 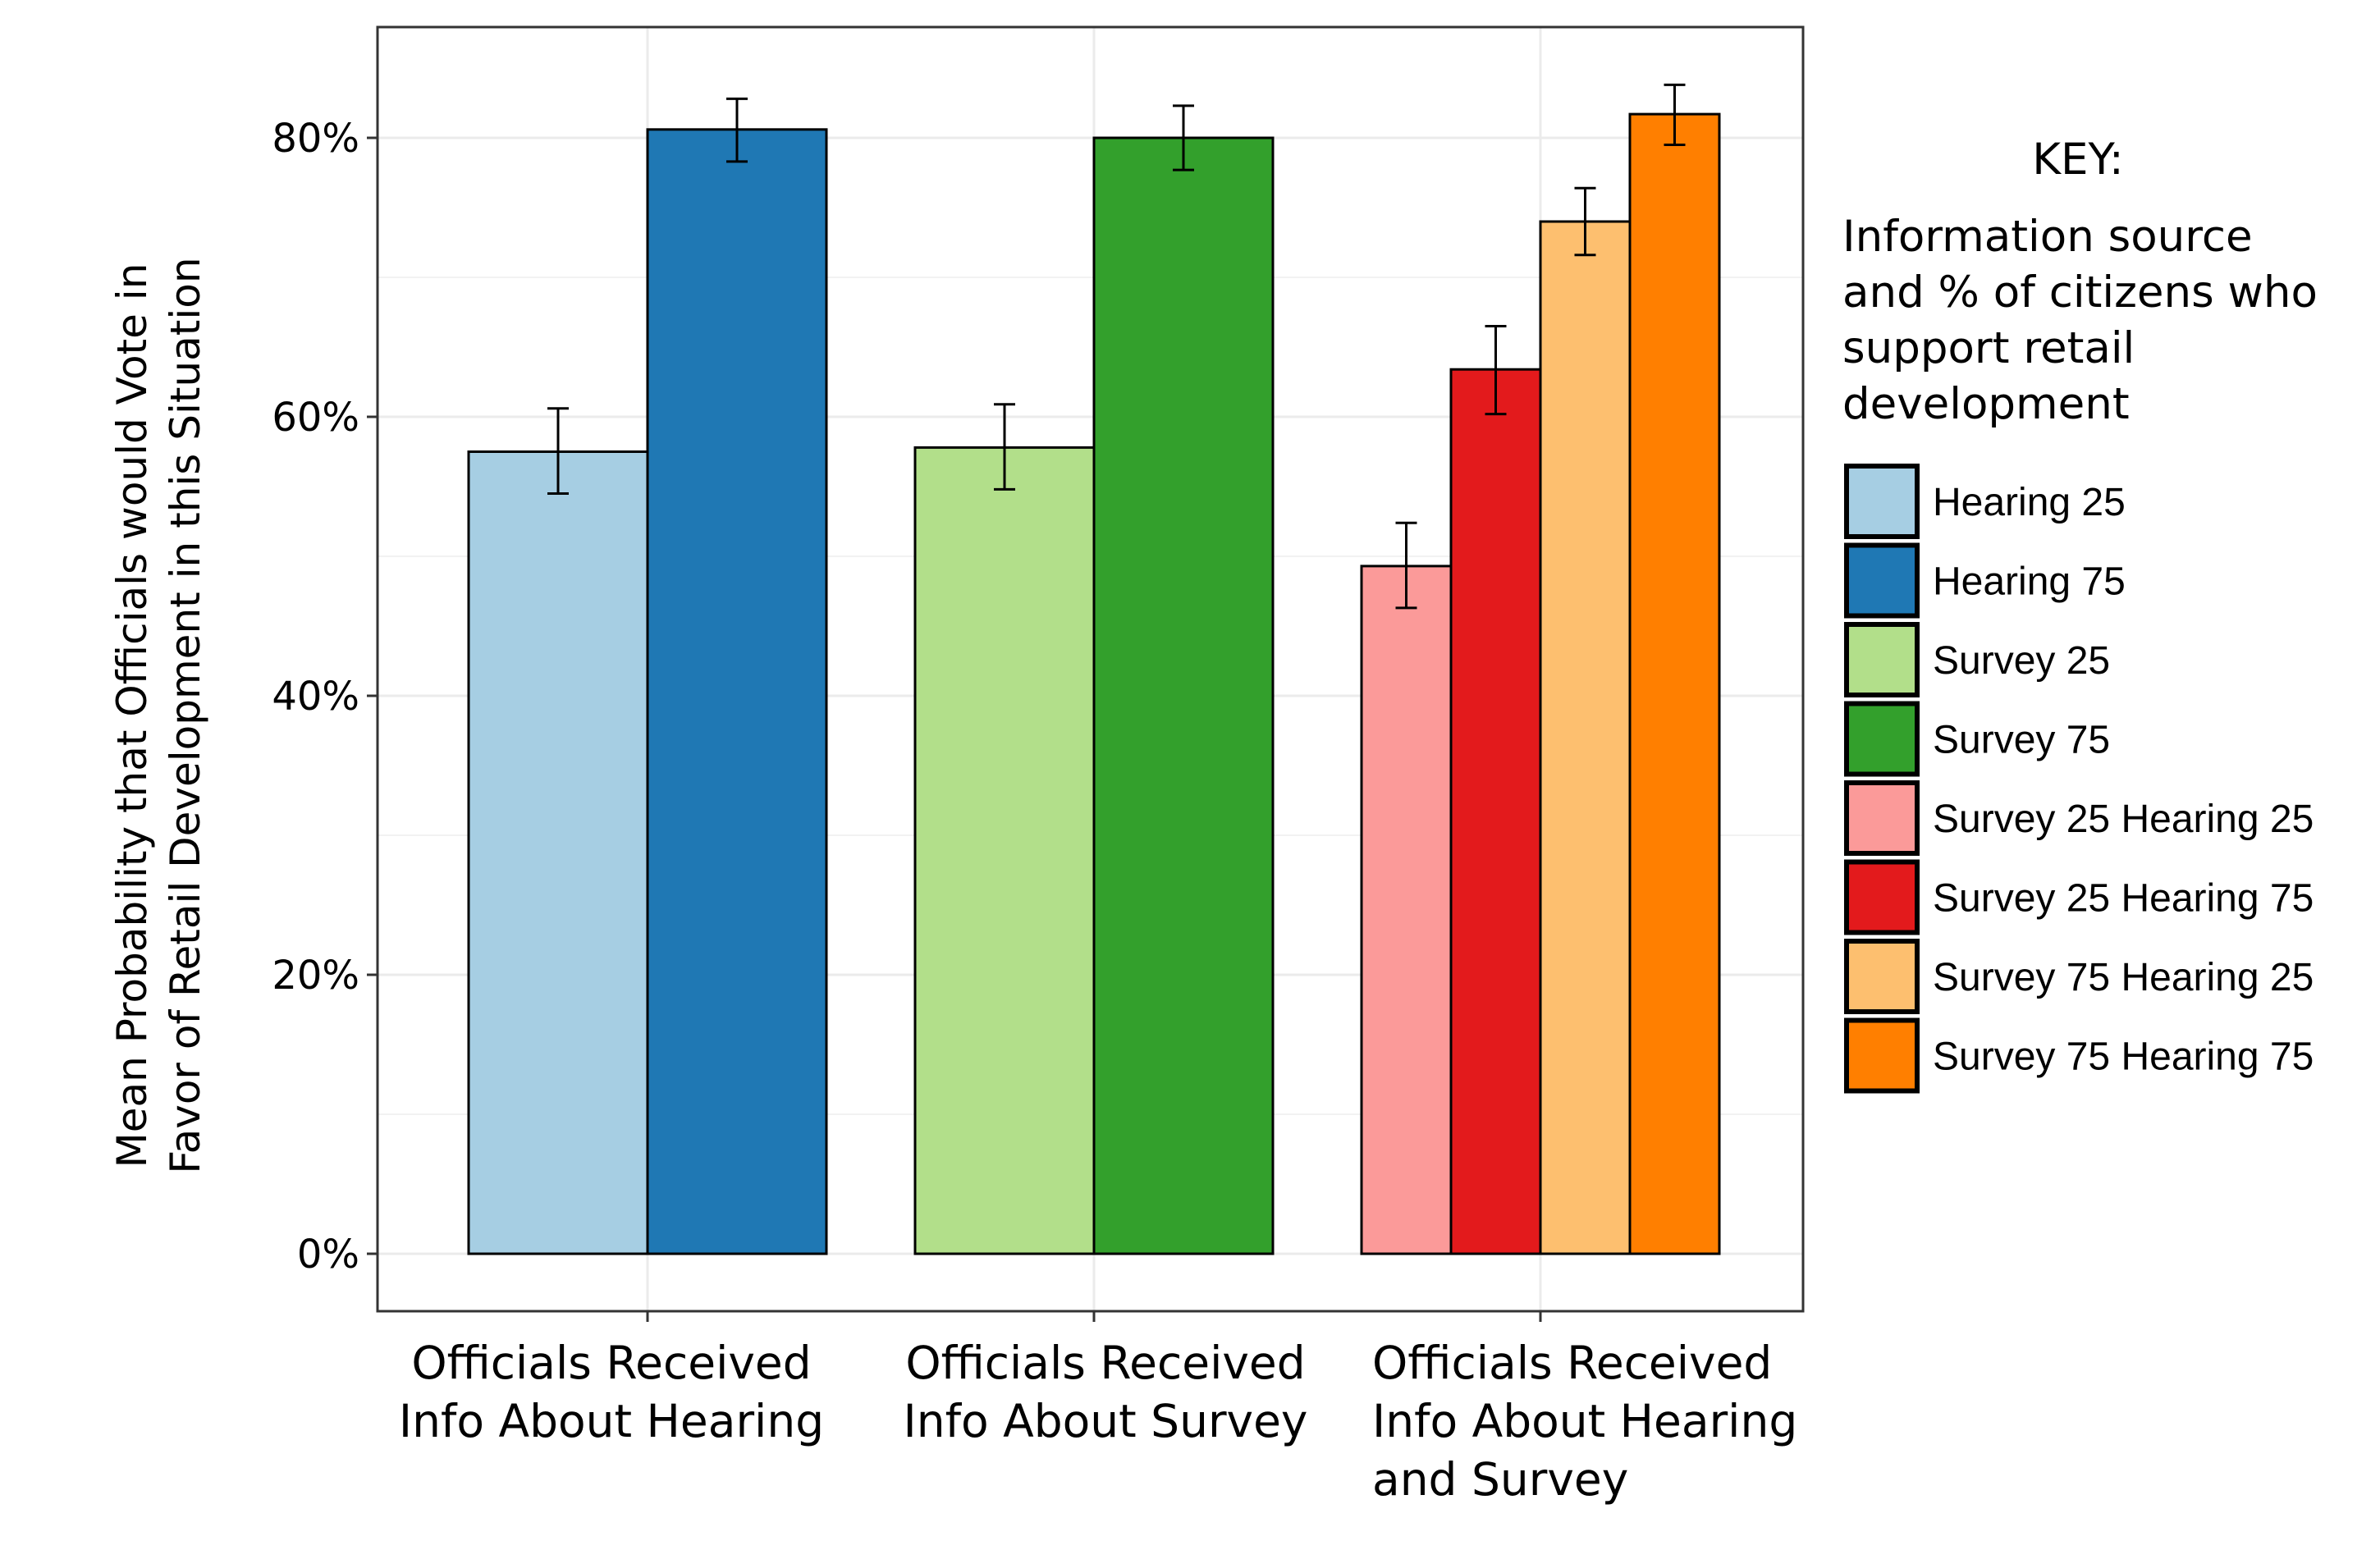 What do you see at coordinates (2123, 819) in the screenshot?
I see `legend-label: Survey 25 Hearing 25` at bounding box center [2123, 819].